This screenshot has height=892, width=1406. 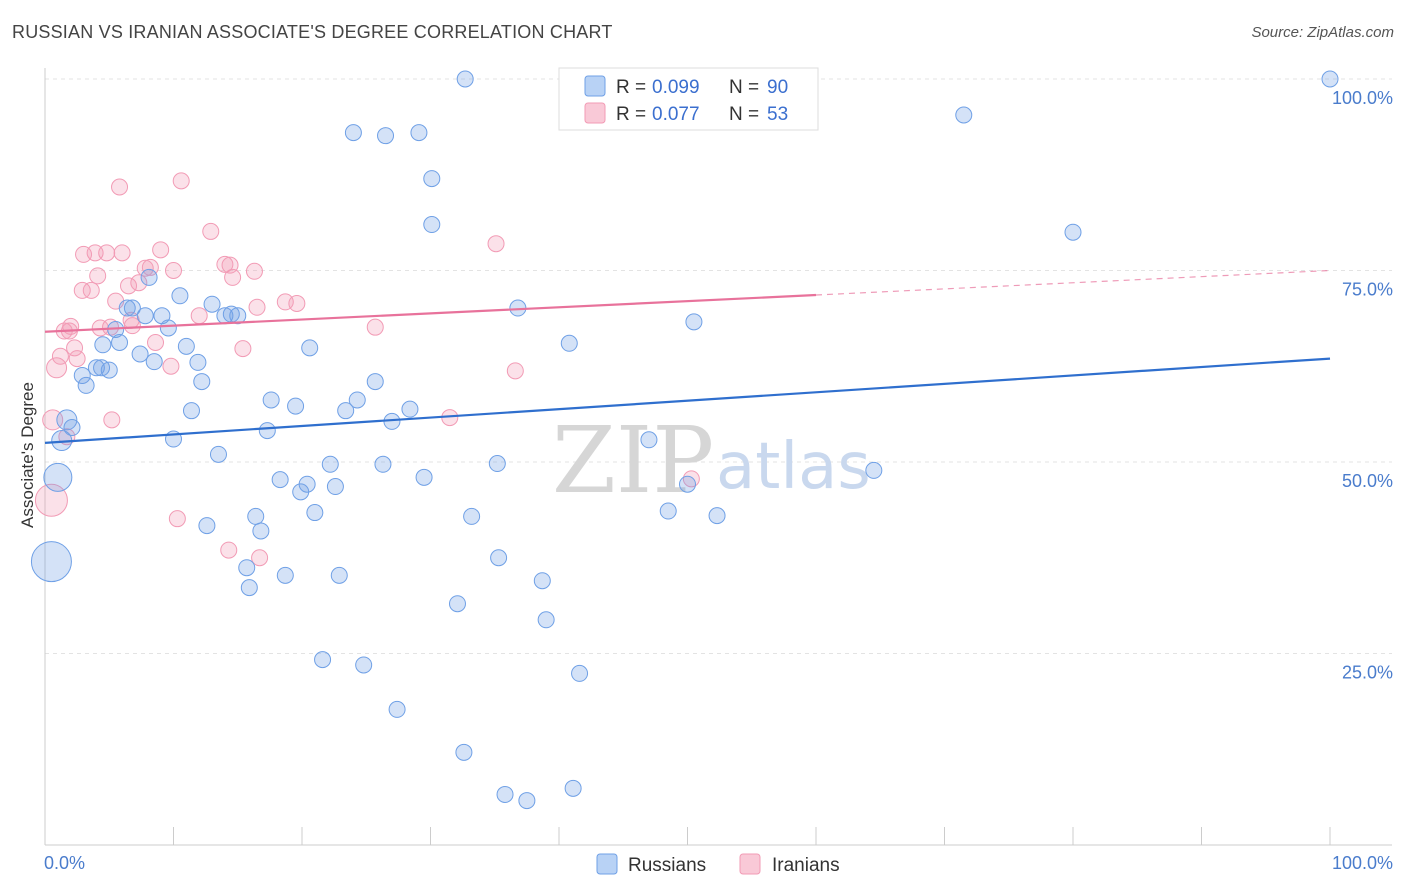 I want to click on y-tick-label: 75.0%, so click(x=1367, y=290).